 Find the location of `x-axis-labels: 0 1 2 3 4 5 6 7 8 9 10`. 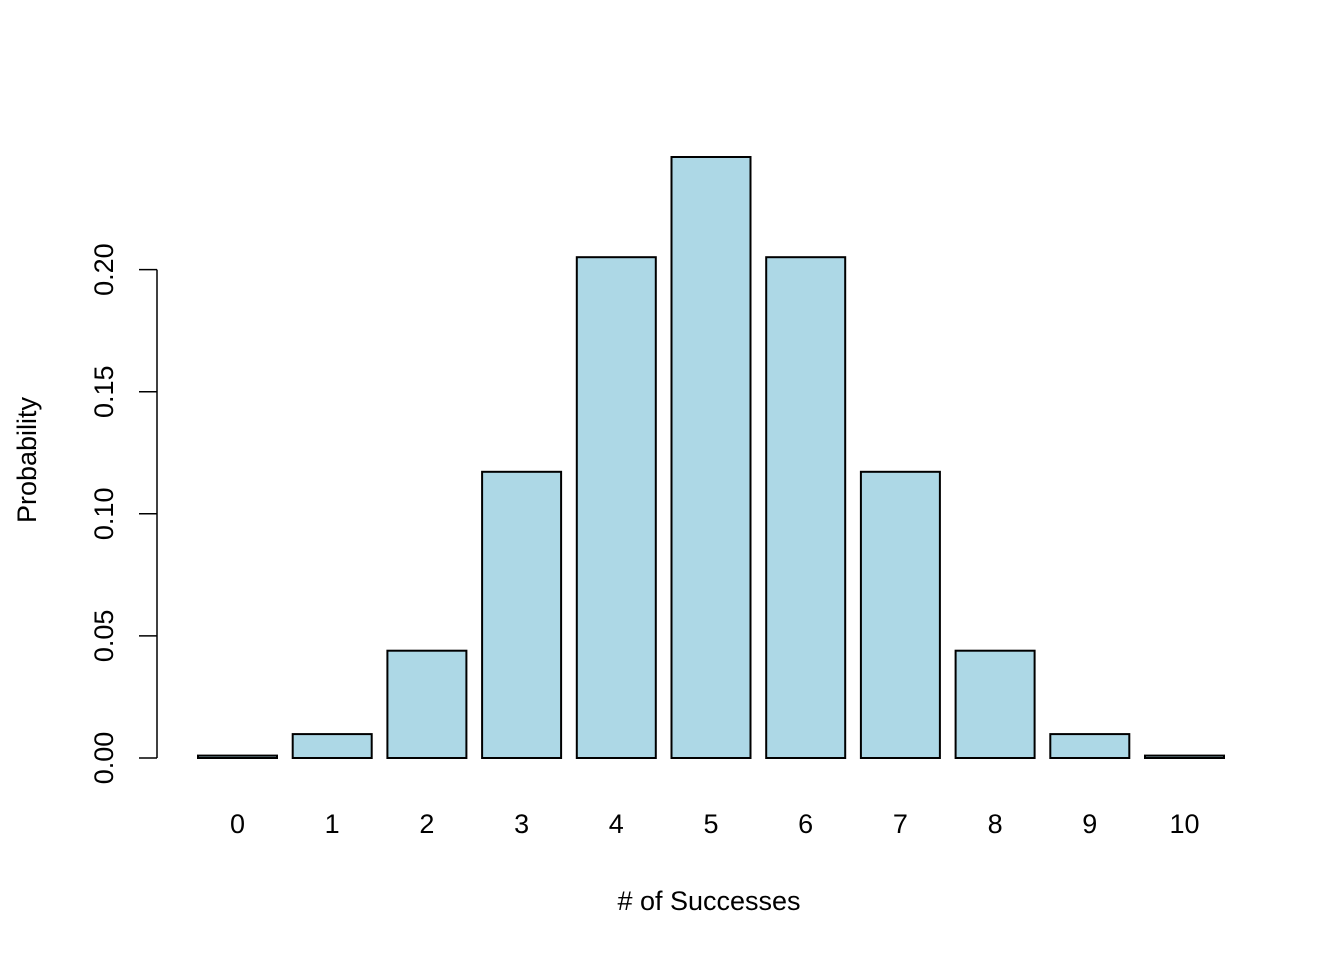

x-axis-labels: 0 1 2 3 4 5 6 7 8 9 10 is located at coordinates (715, 824).